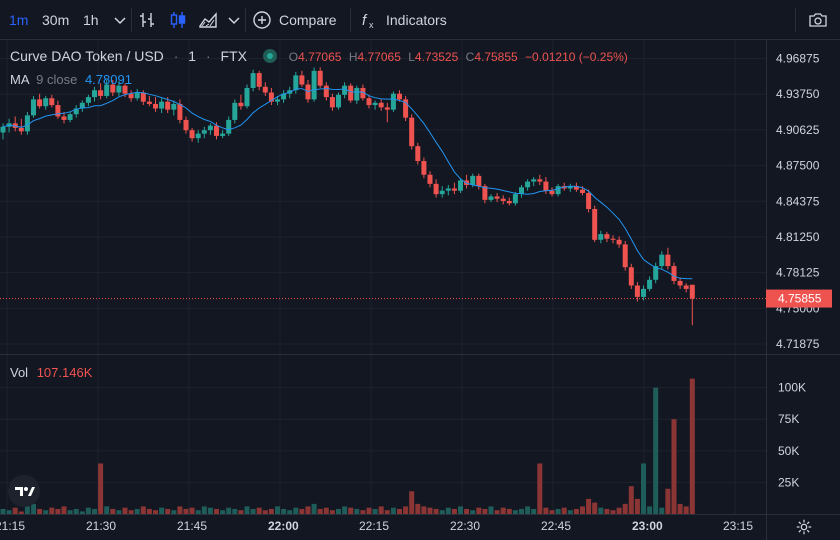  I want to click on function-icon: f x, so click(368, 21).